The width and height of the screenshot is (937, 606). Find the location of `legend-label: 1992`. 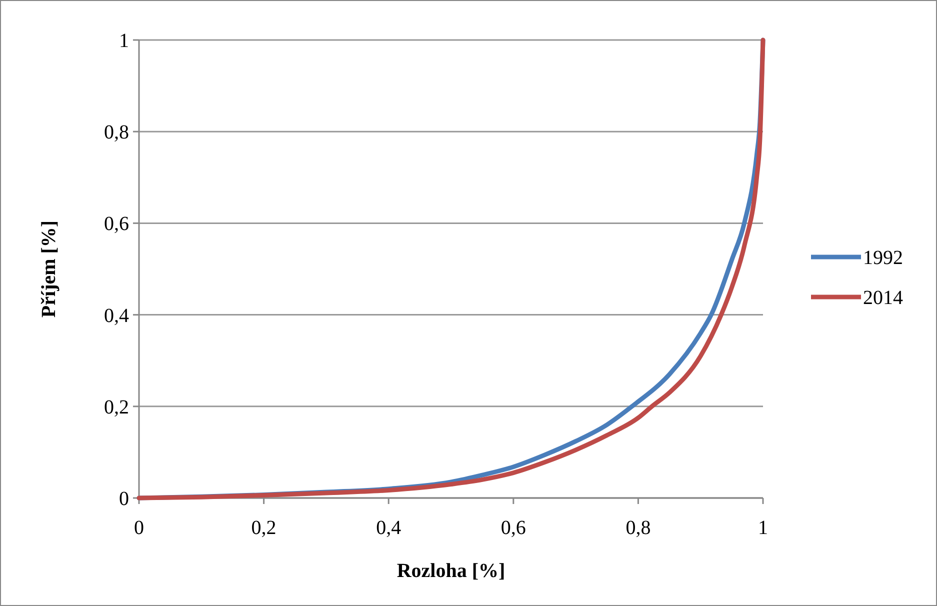

legend-label: 1992 is located at coordinates (883, 258).